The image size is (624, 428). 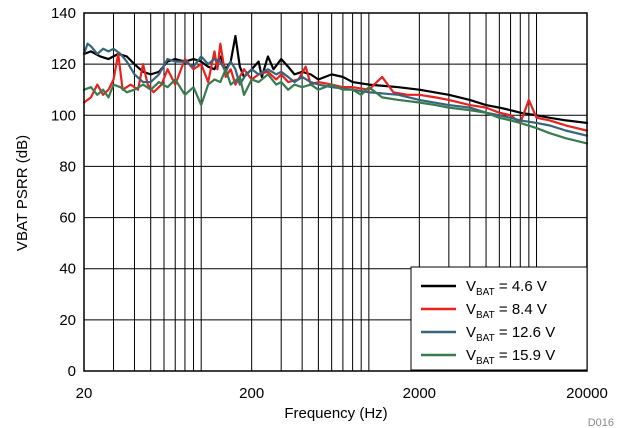 I want to click on x-axis-title: Frequency (Hz), so click(x=335, y=413).